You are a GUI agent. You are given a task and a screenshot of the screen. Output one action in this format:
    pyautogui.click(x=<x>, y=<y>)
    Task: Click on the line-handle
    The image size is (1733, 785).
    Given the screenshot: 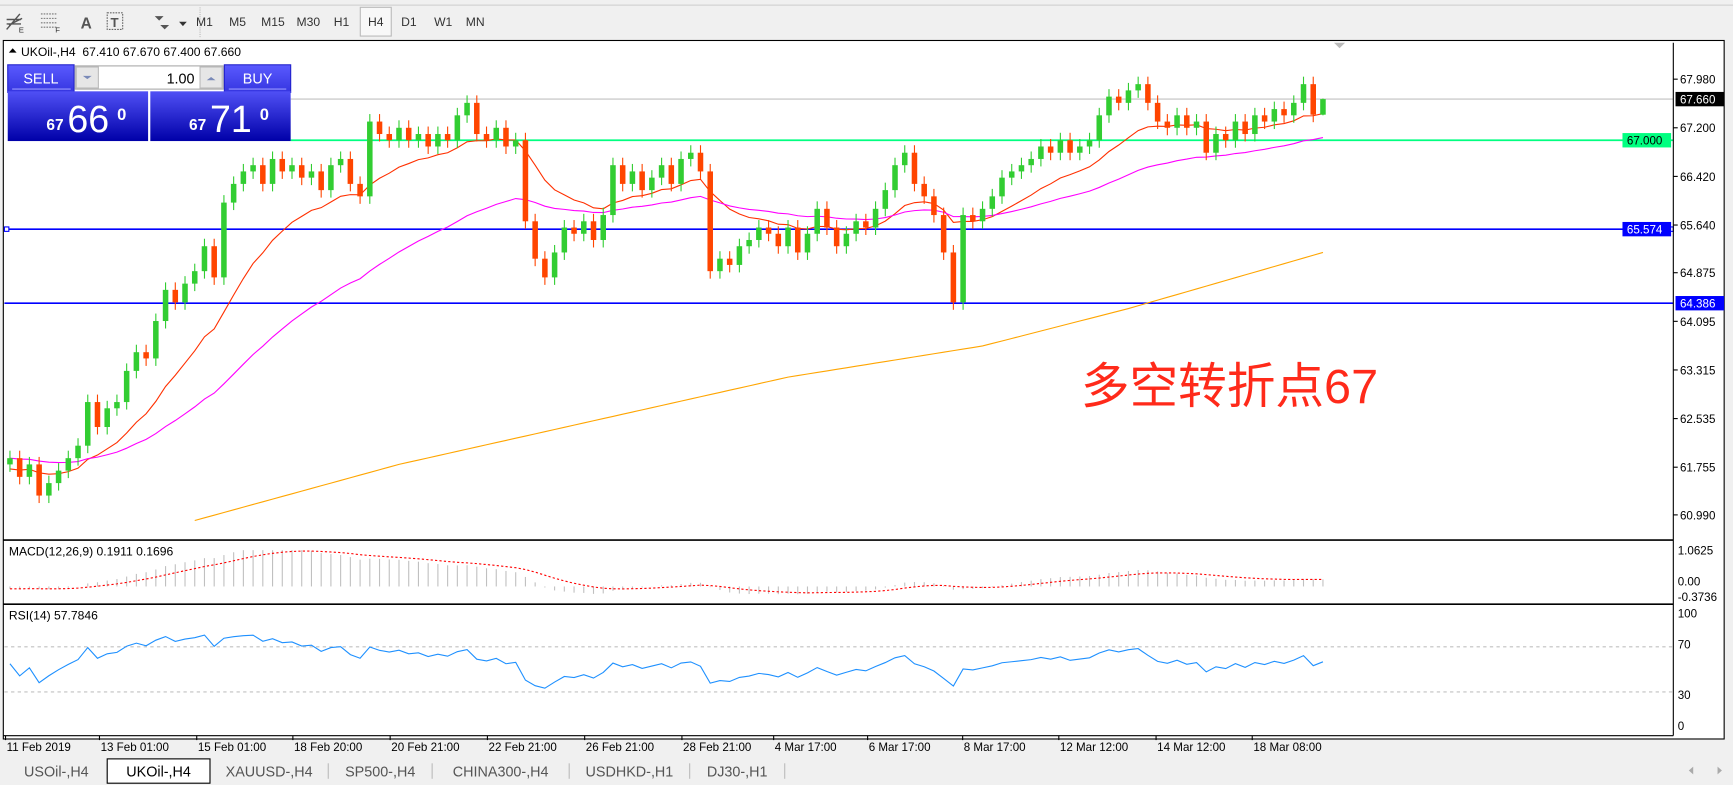 What is the action you would take?
    pyautogui.click(x=6, y=229)
    